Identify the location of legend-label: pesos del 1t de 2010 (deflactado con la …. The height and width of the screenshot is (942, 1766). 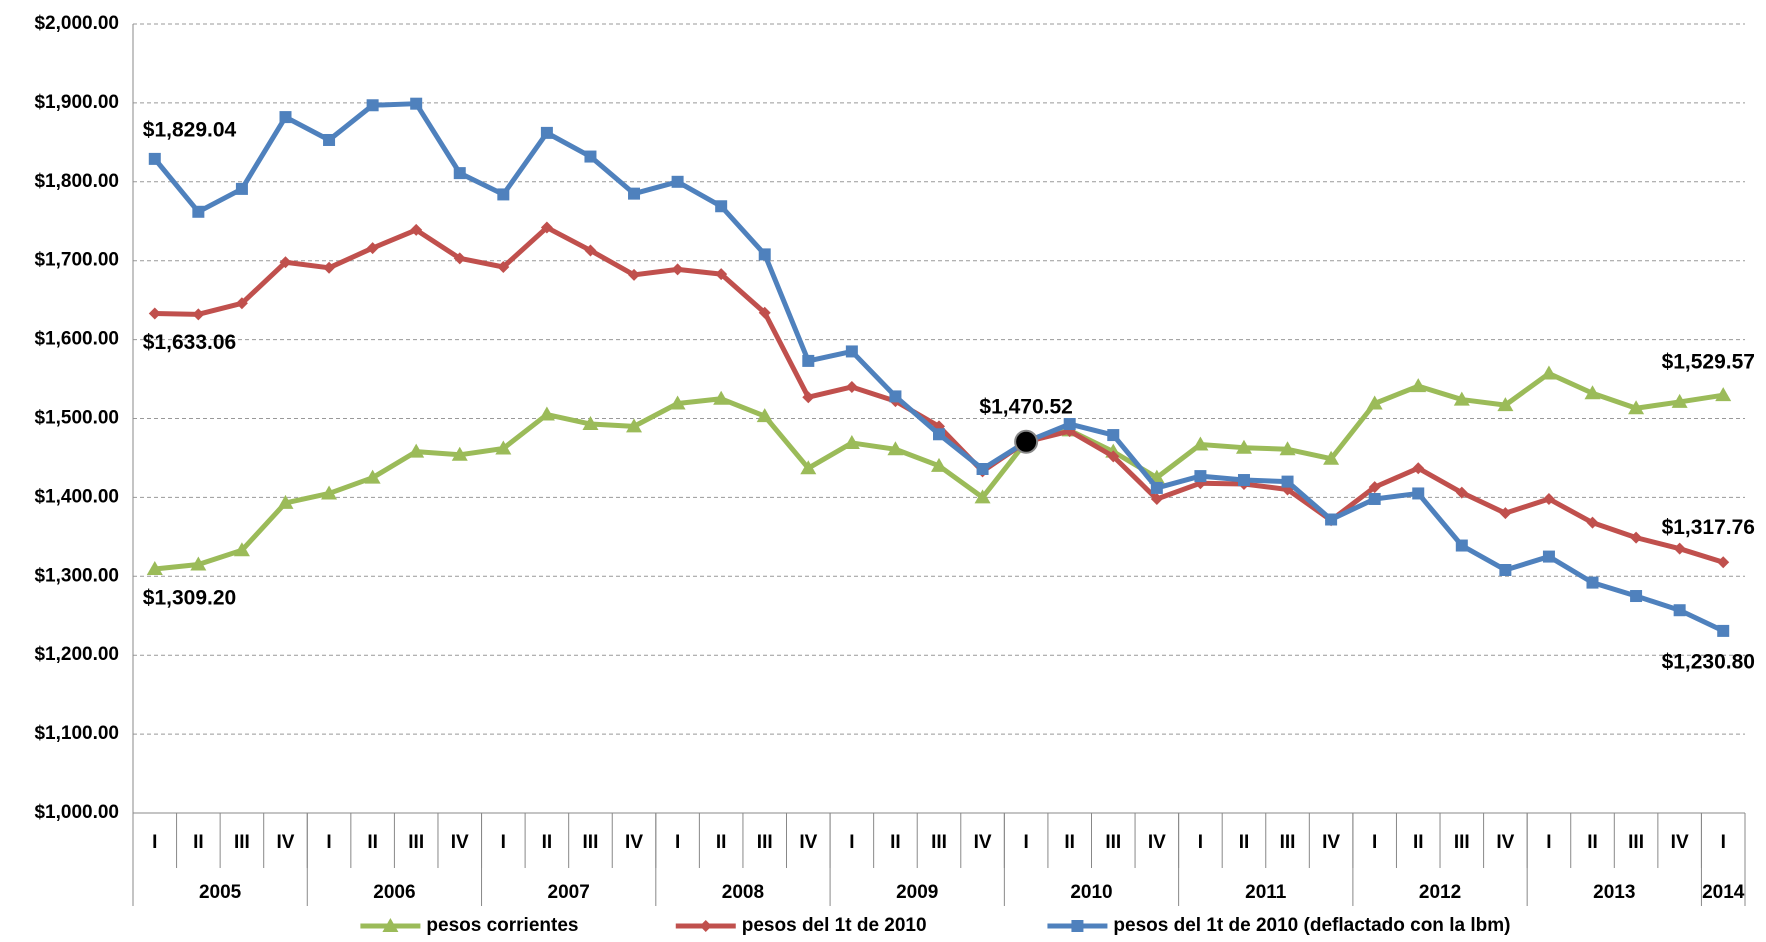
(1311, 925).